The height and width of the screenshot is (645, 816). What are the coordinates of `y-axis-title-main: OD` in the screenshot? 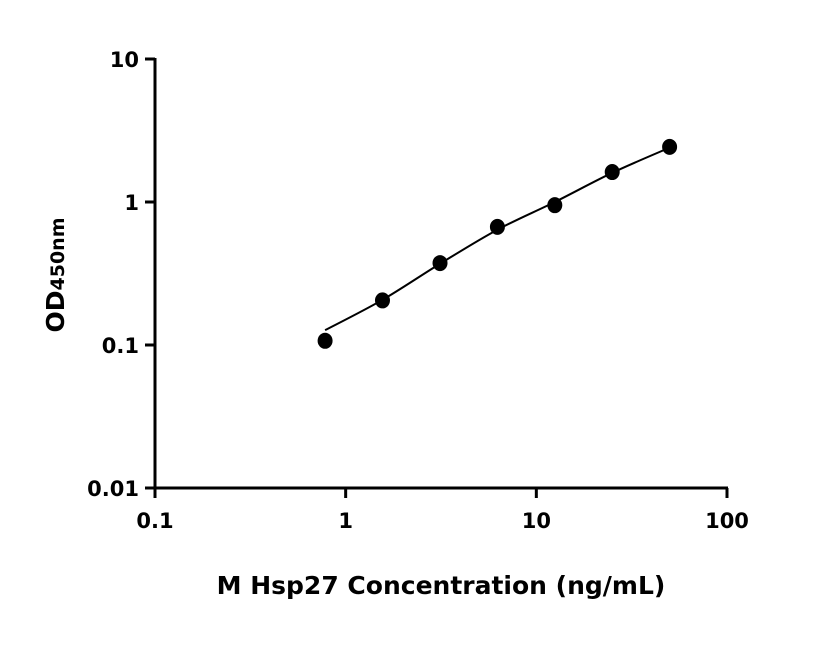 It's located at (55, 311).